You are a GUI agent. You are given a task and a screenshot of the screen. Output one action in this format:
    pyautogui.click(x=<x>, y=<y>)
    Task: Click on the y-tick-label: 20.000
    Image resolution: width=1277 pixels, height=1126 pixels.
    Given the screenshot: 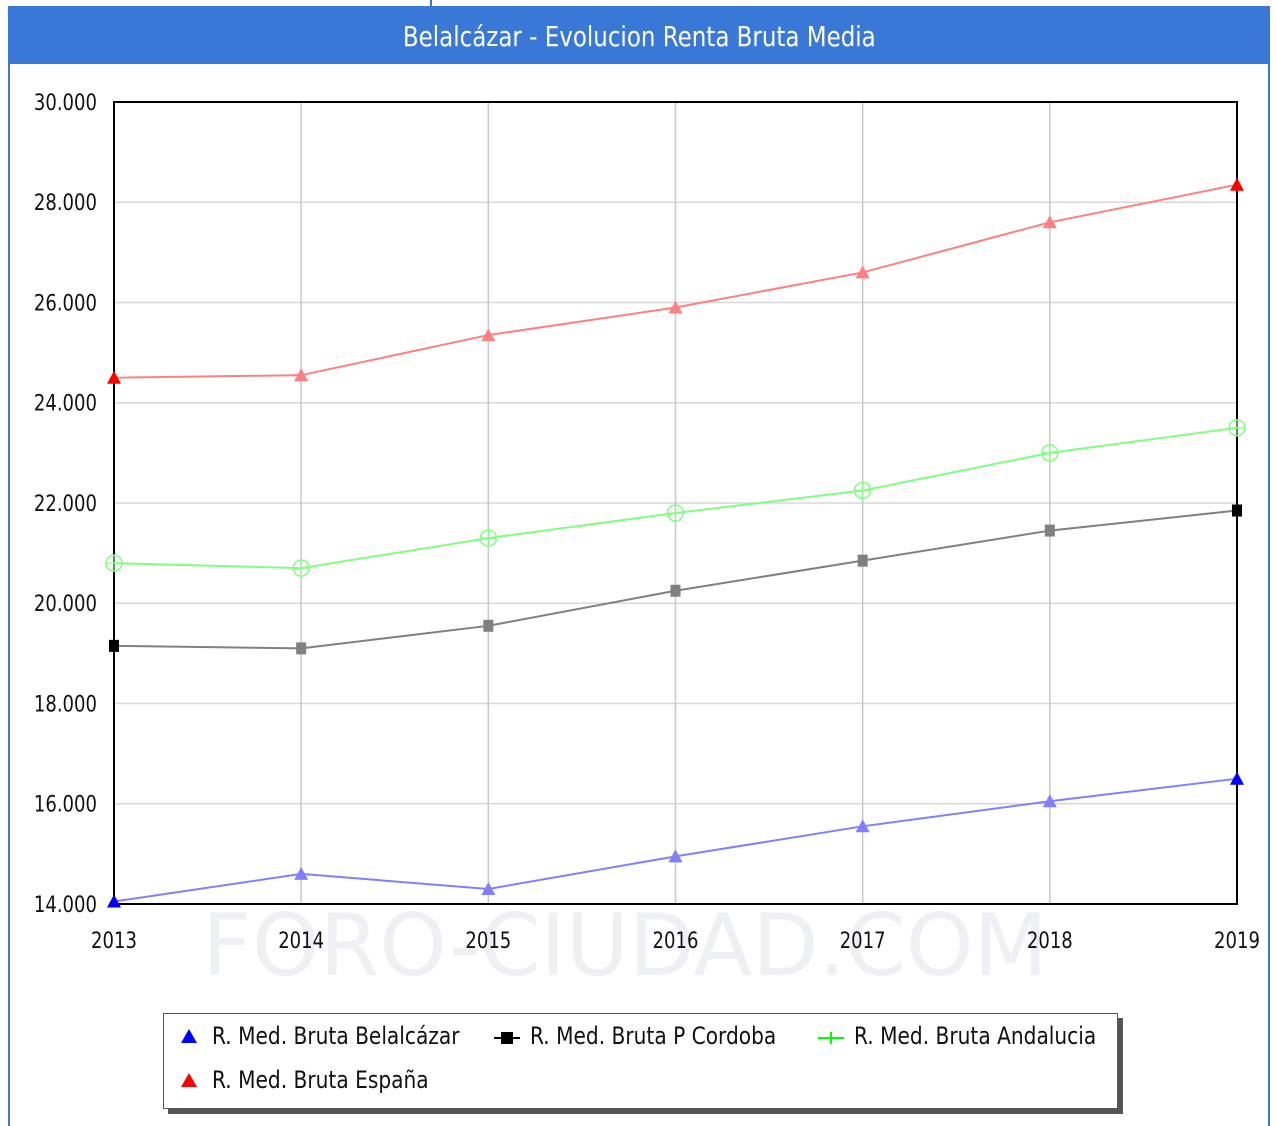 What is the action you would take?
    pyautogui.click(x=65, y=603)
    